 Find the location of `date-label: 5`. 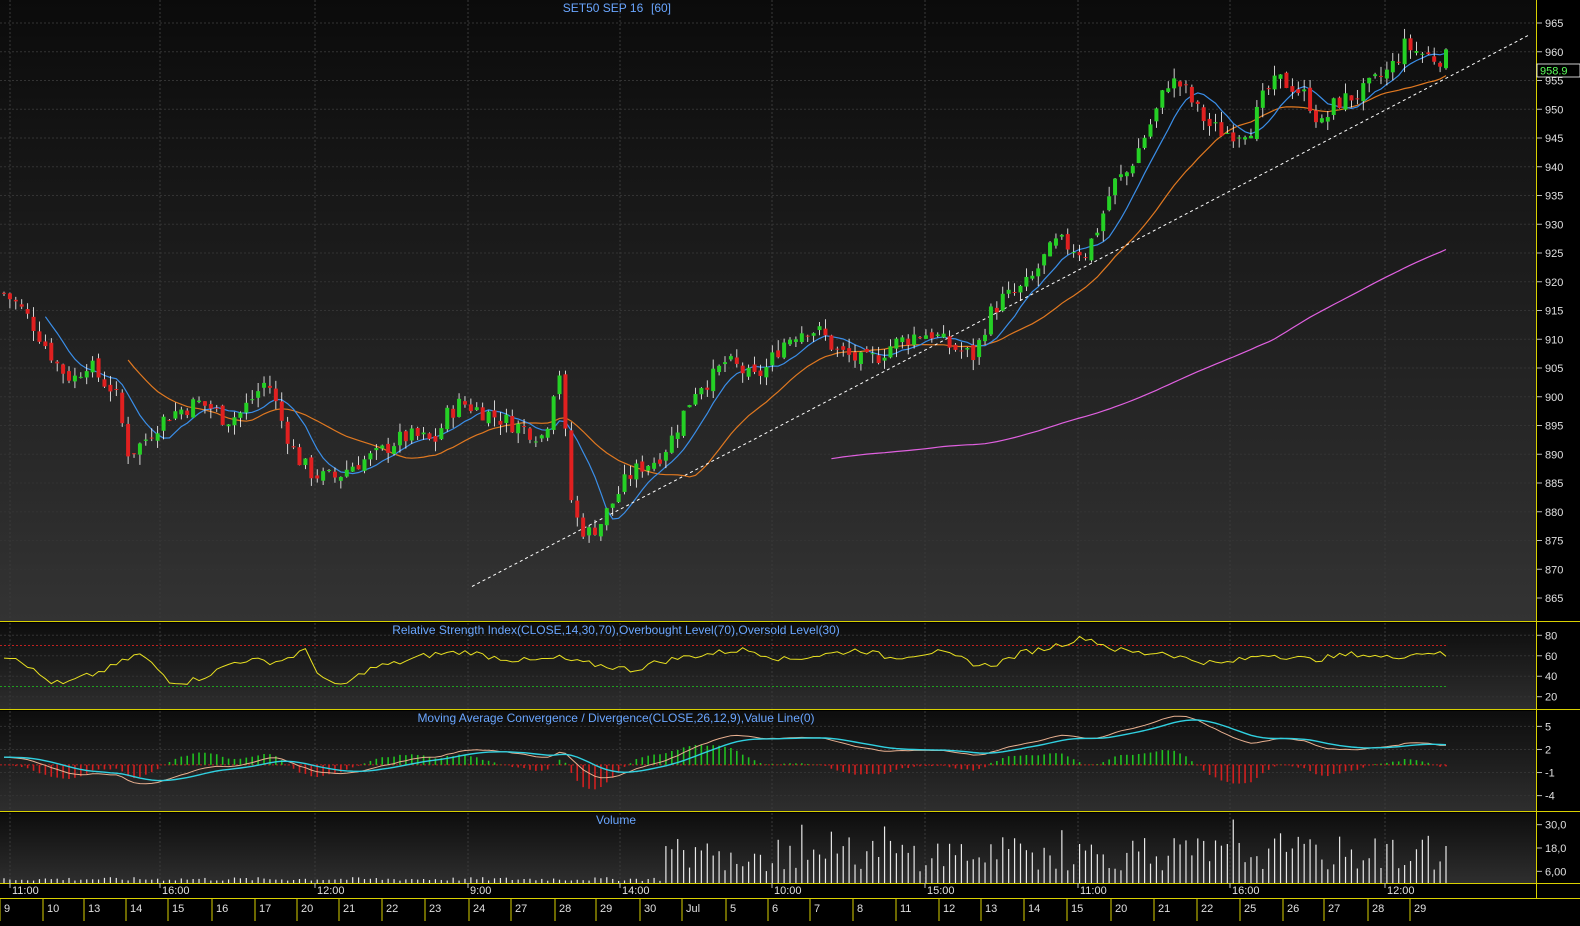

date-label: 5 is located at coordinates (733, 909).